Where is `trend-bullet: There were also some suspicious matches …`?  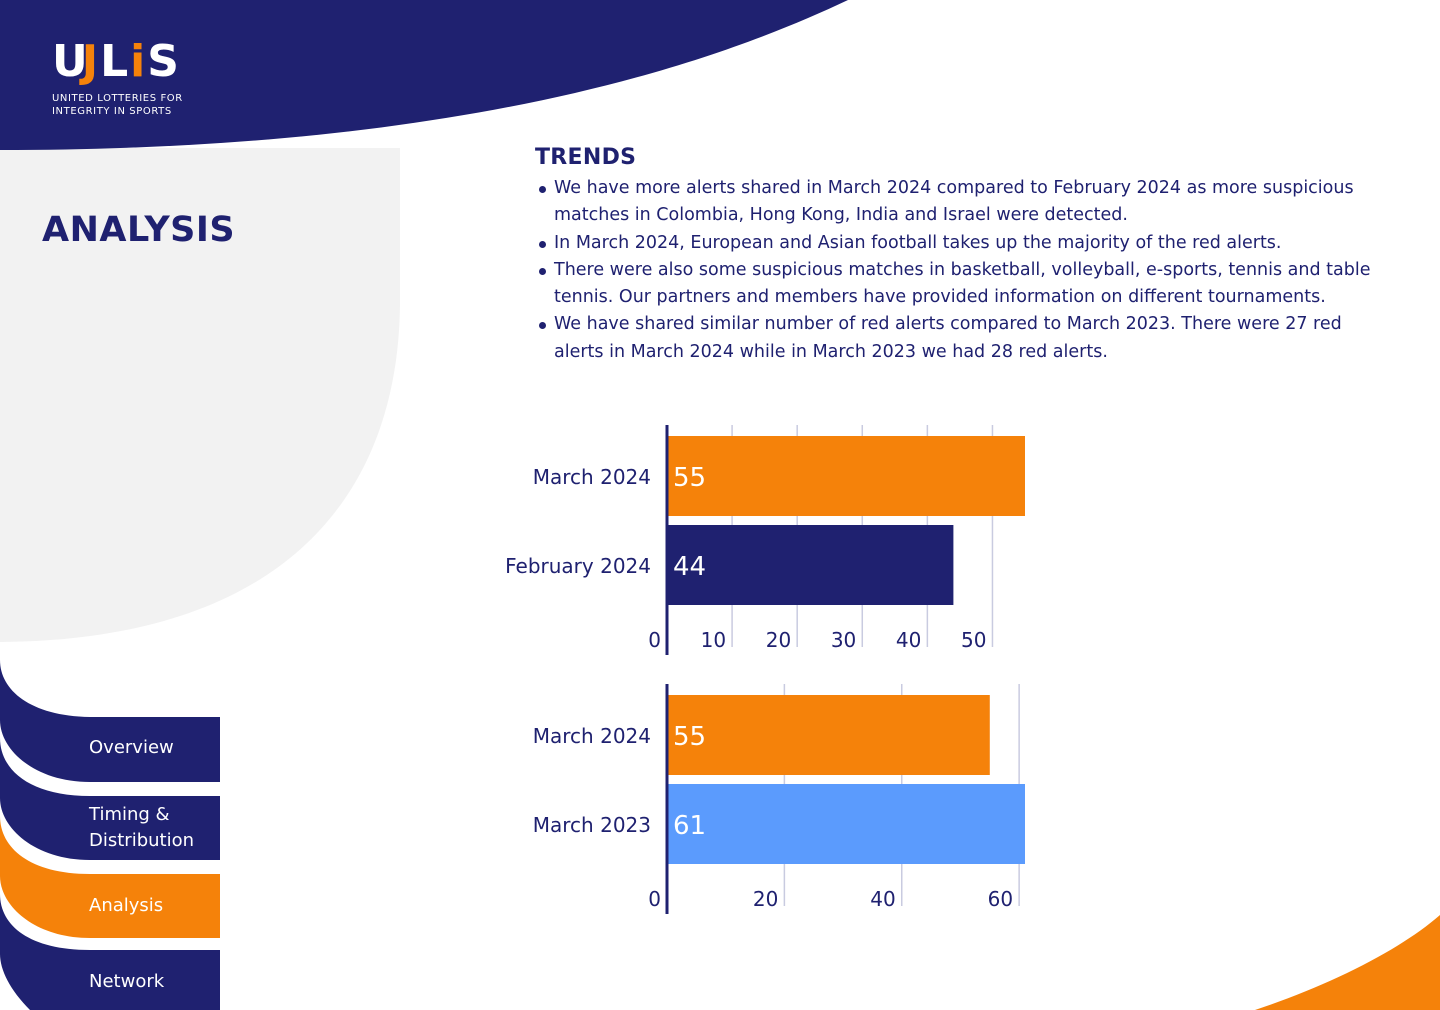
trend-bullet: There were also some suspicious matches … is located at coordinates (955, 284).